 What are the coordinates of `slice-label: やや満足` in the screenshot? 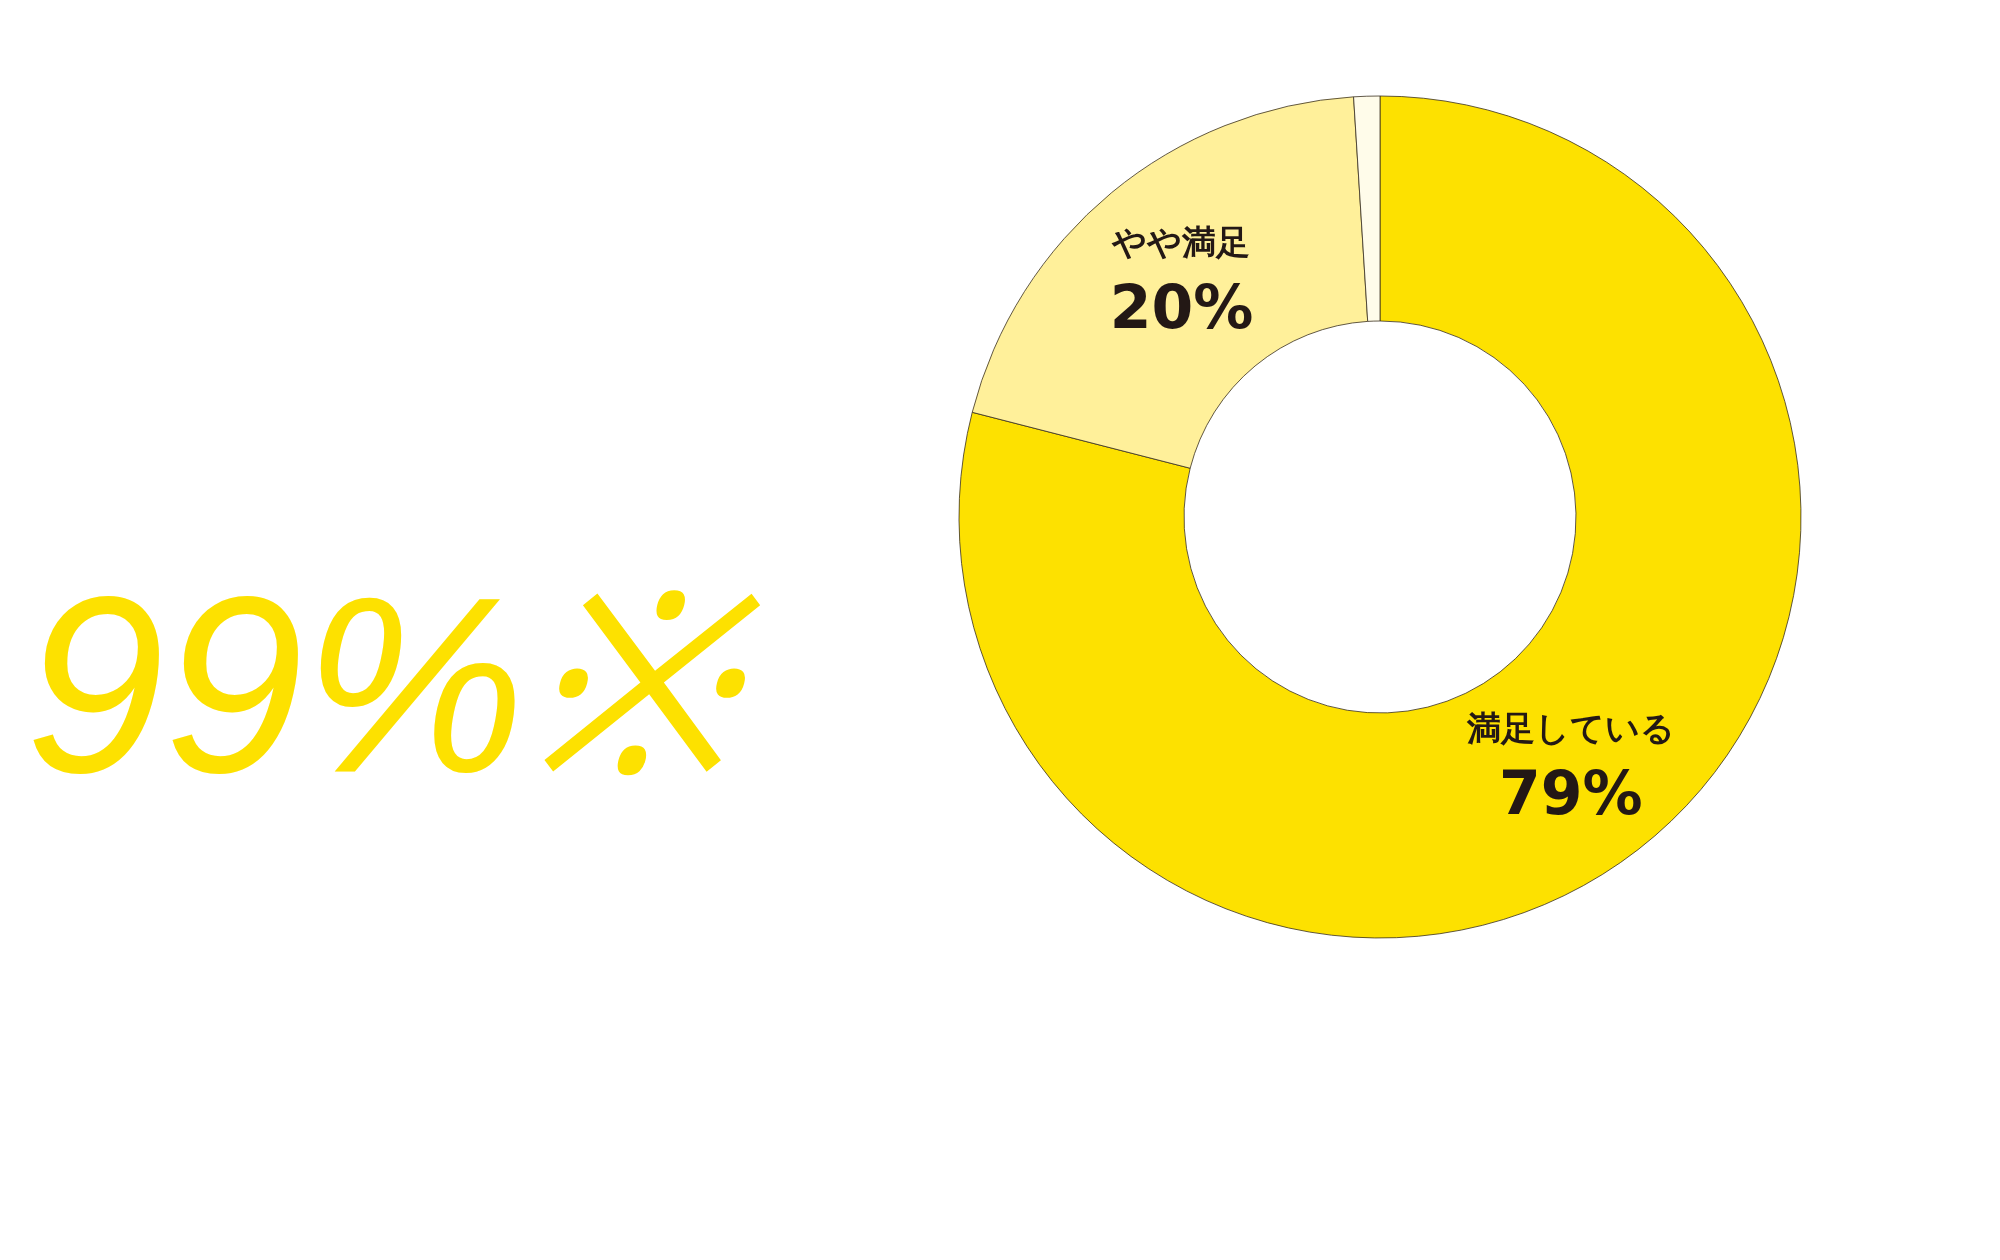 It's located at (1181, 241).